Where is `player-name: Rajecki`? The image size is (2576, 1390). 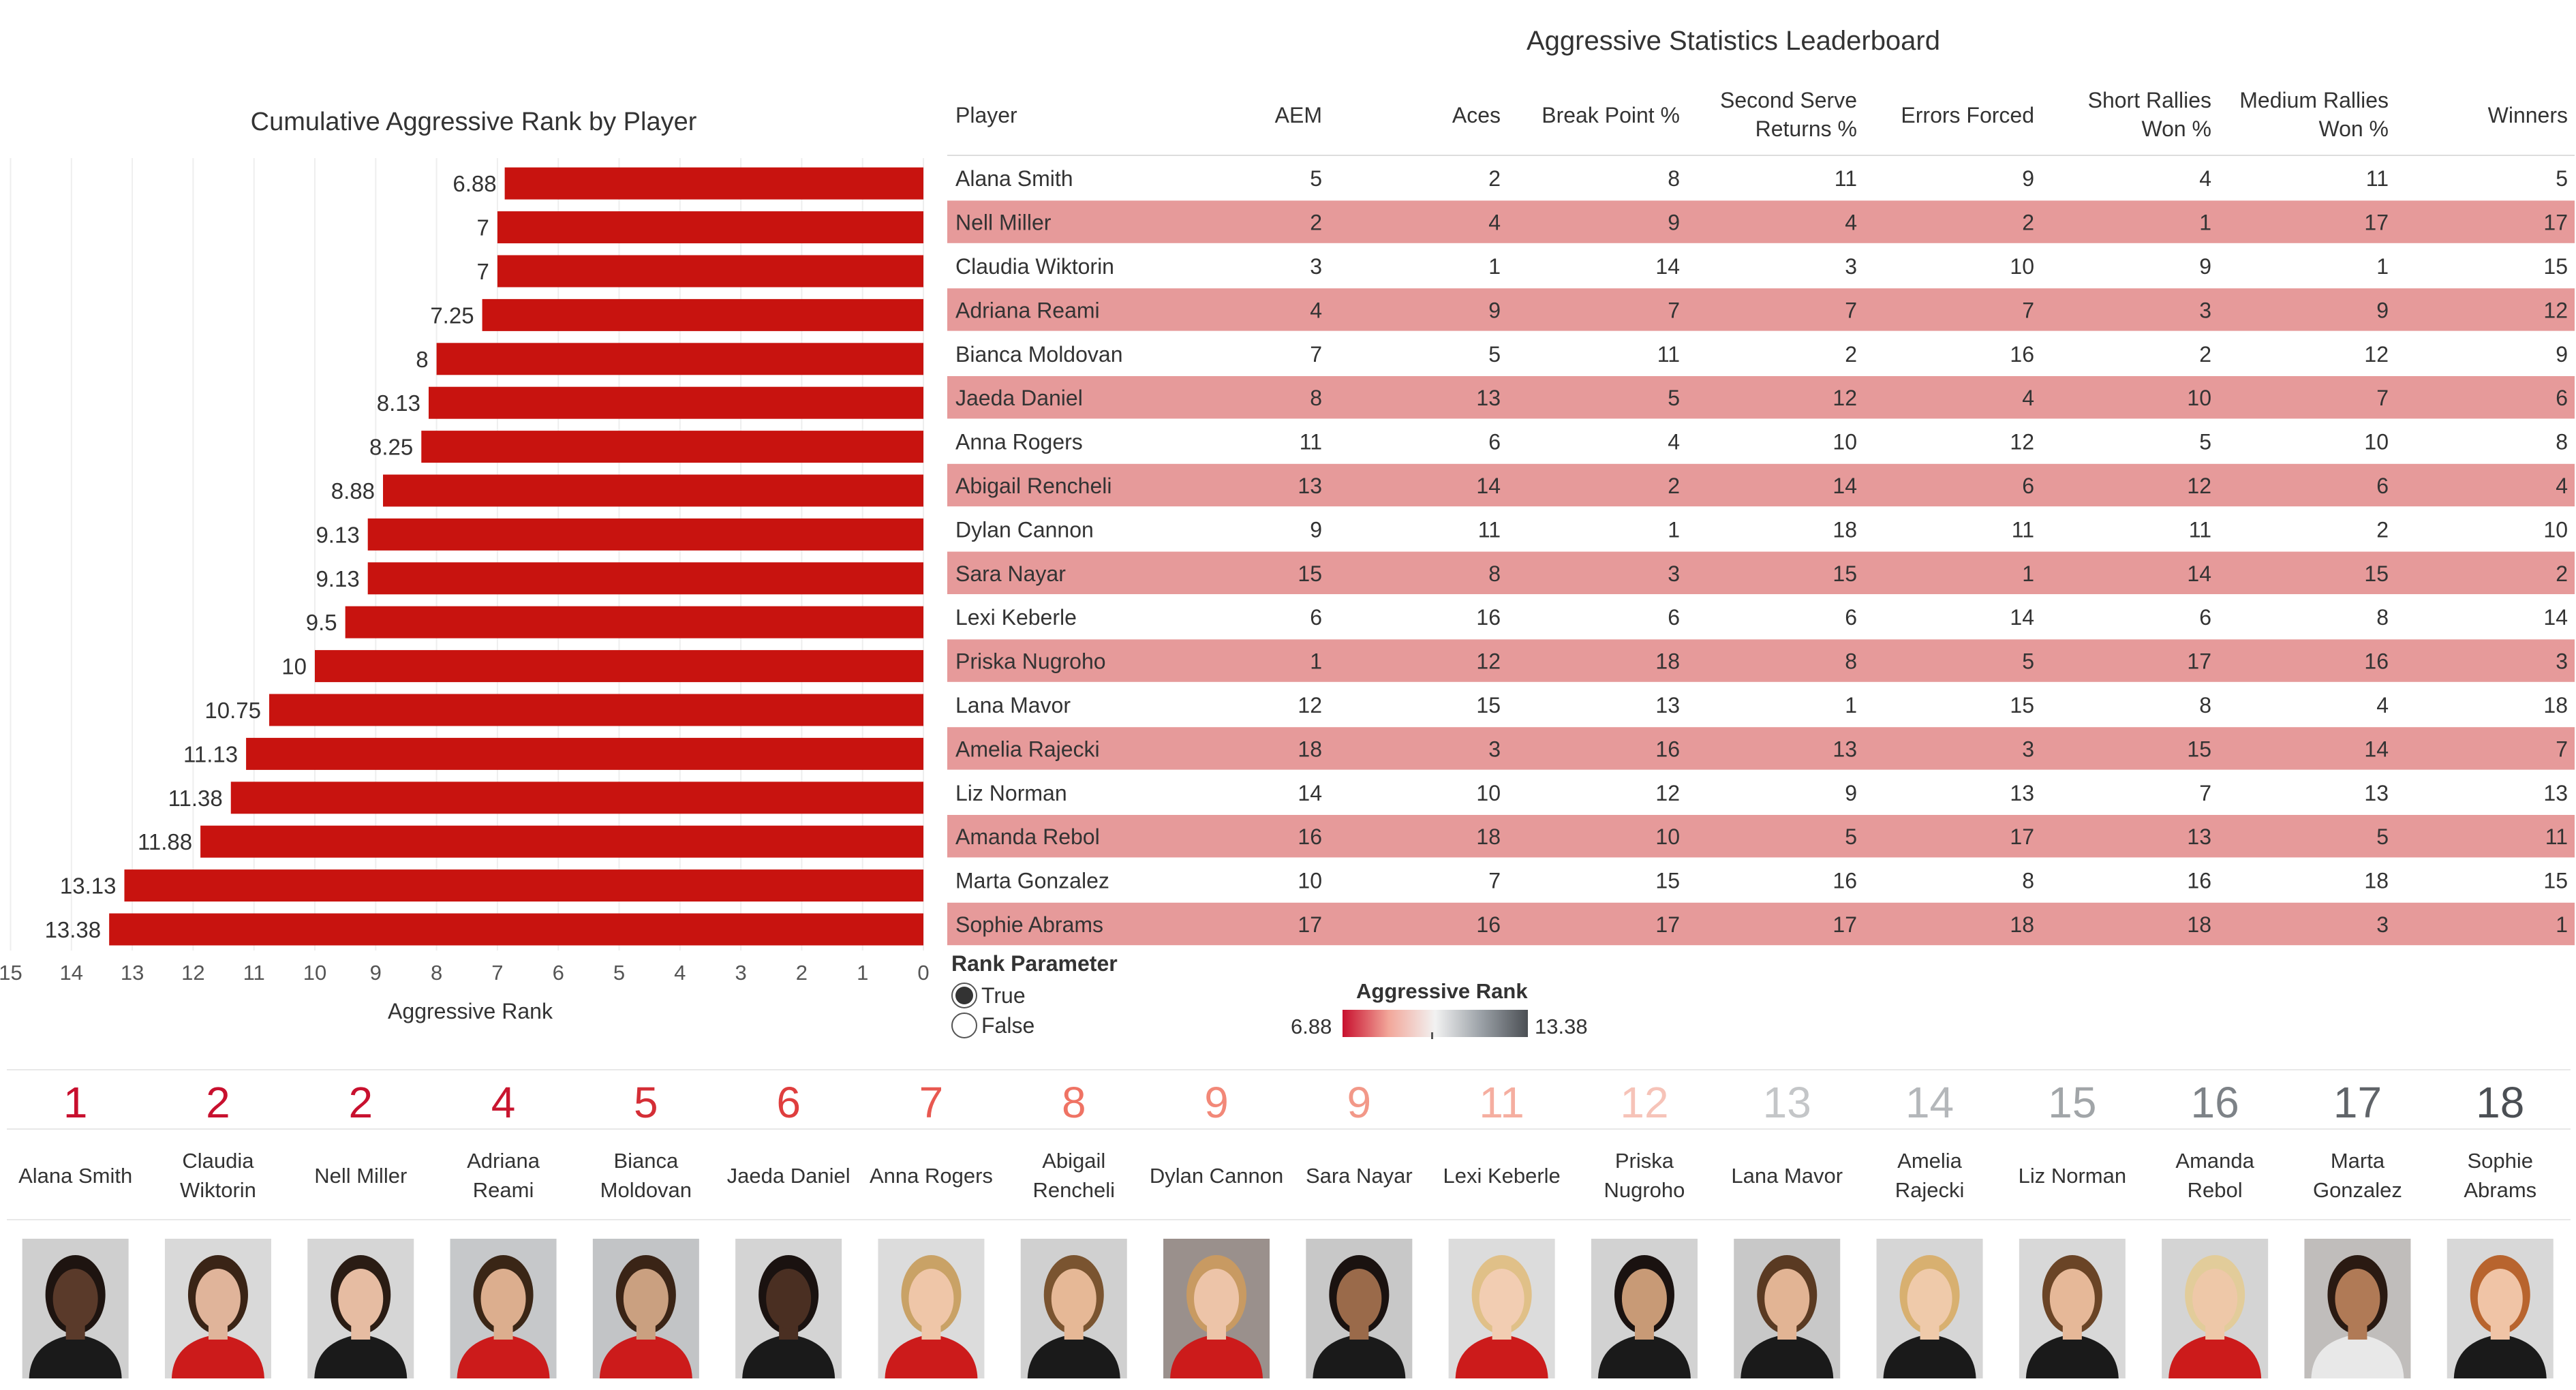
player-name: Rajecki is located at coordinates (1930, 1190).